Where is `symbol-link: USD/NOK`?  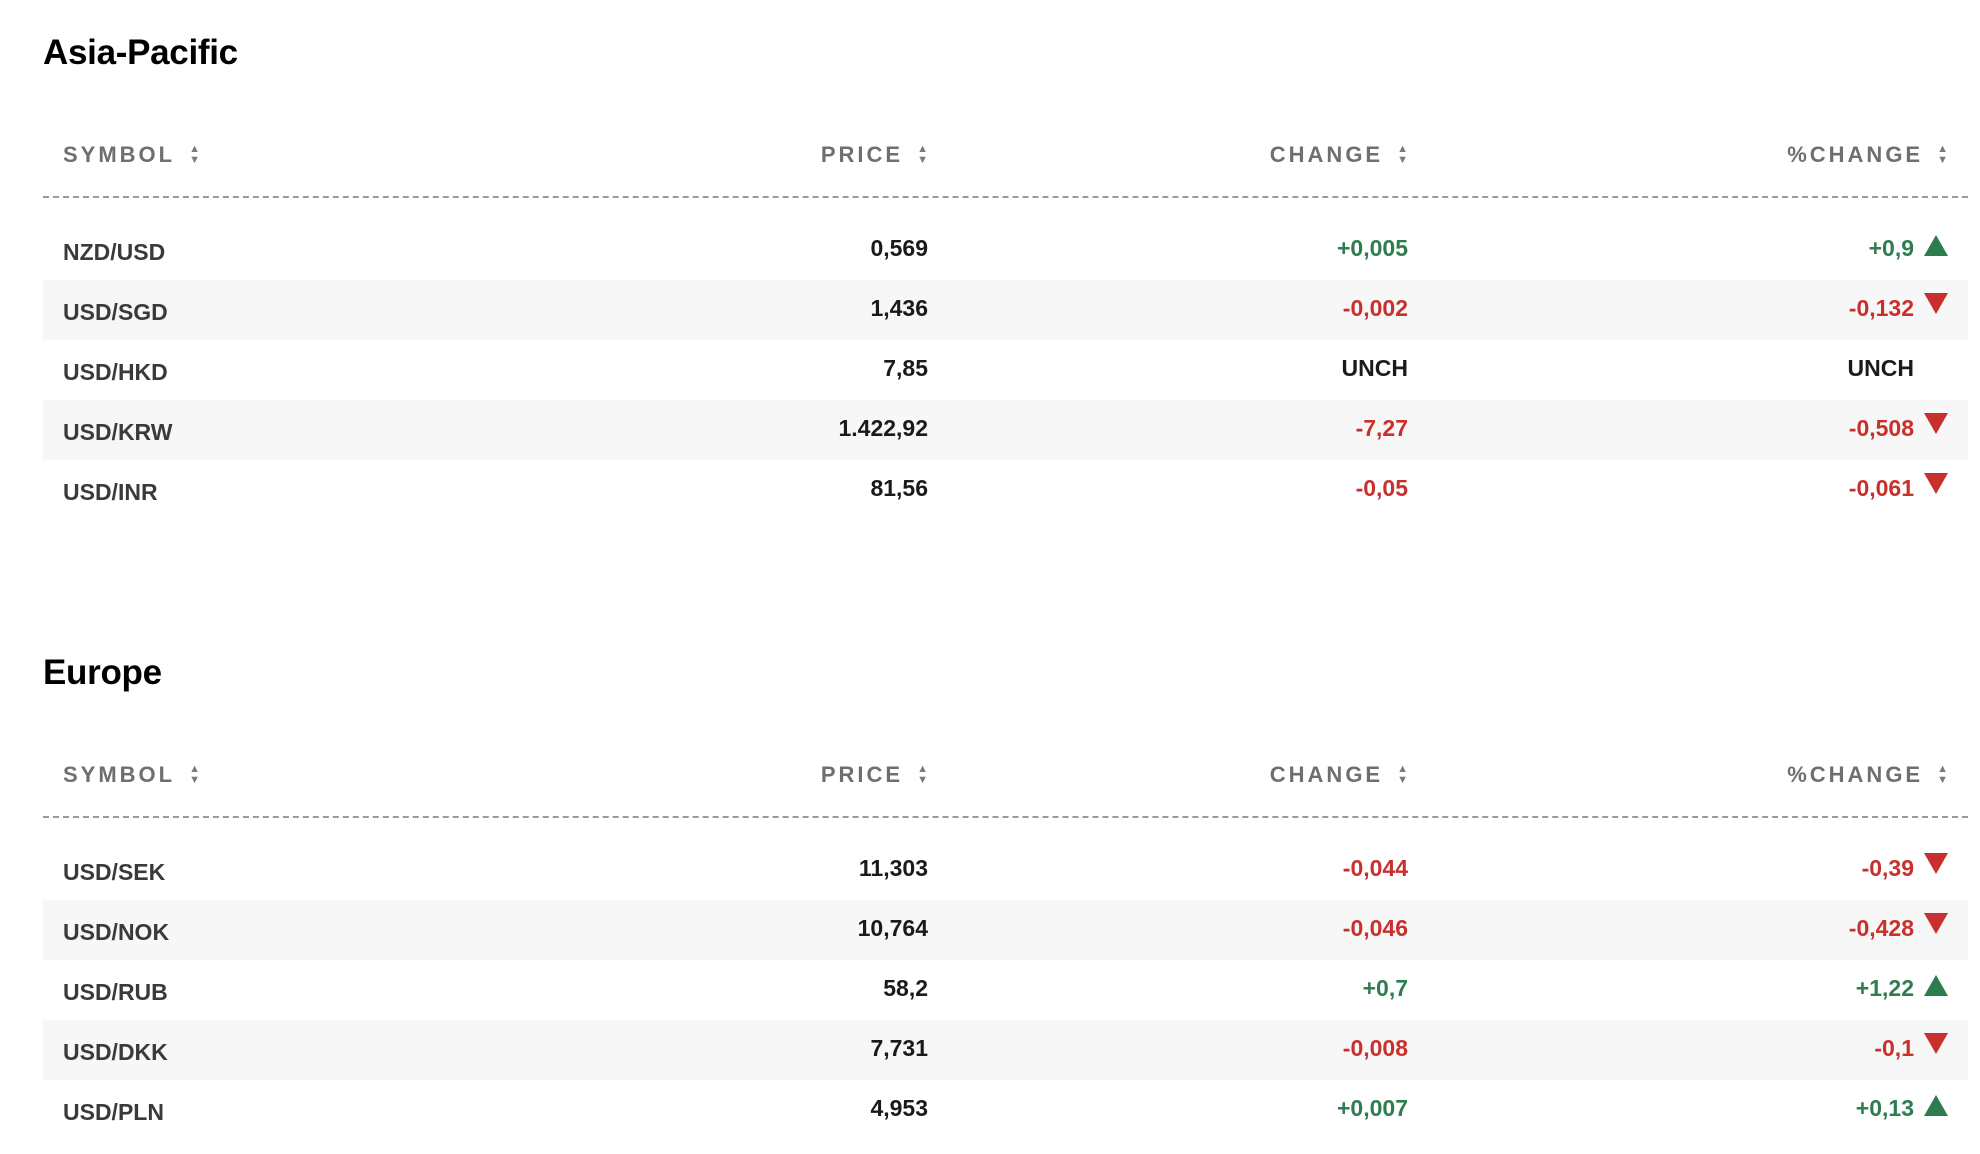
symbol-link: USD/NOK is located at coordinates (116, 932).